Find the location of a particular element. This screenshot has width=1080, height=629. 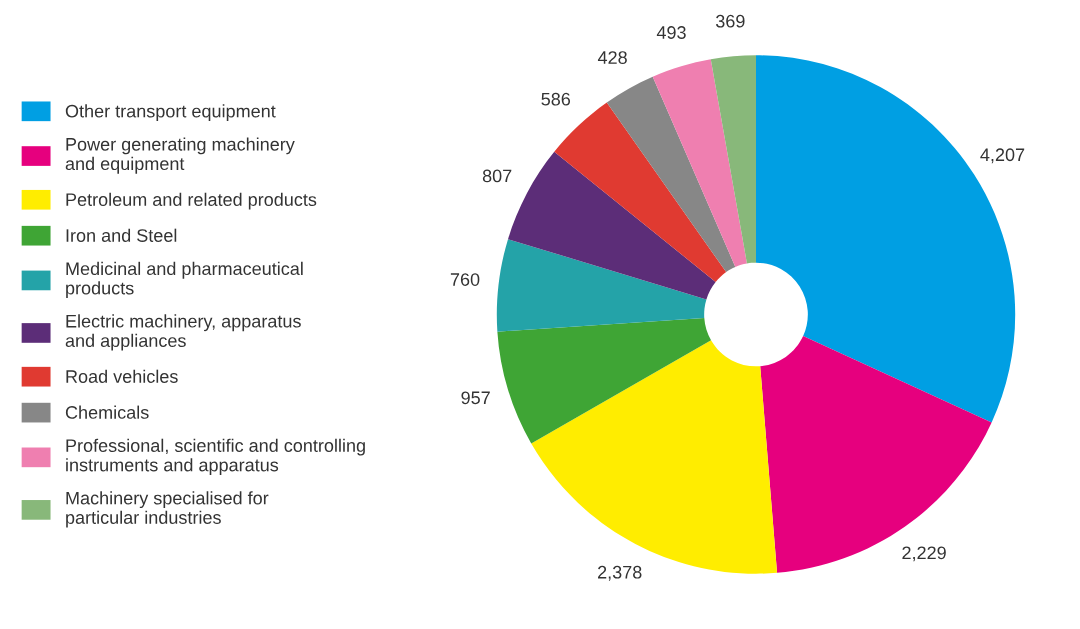

data-label: 428 is located at coordinates (612, 57).